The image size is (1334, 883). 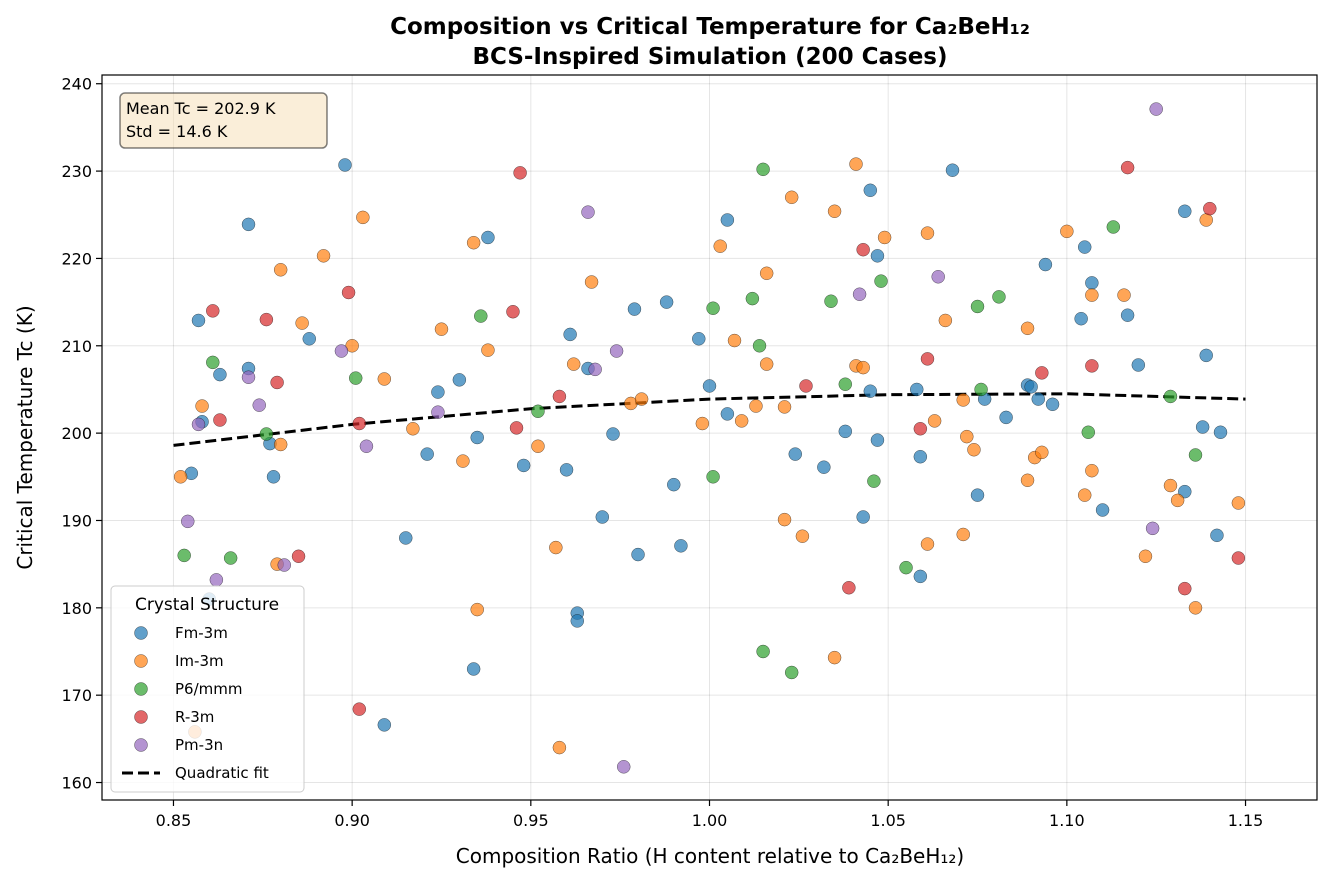 What do you see at coordinates (76, 695) in the screenshot?
I see `y-tick-label: 170` at bounding box center [76, 695].